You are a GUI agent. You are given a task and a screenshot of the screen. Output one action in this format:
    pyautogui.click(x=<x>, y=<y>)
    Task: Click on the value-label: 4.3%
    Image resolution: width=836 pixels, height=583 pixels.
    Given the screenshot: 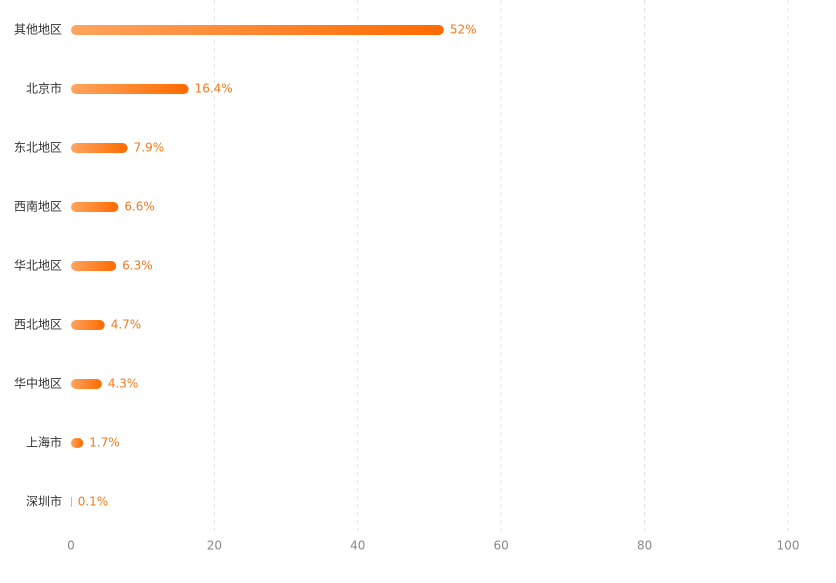 What is the action you would take?
    pyautogui.click(x=123, y=384)
    